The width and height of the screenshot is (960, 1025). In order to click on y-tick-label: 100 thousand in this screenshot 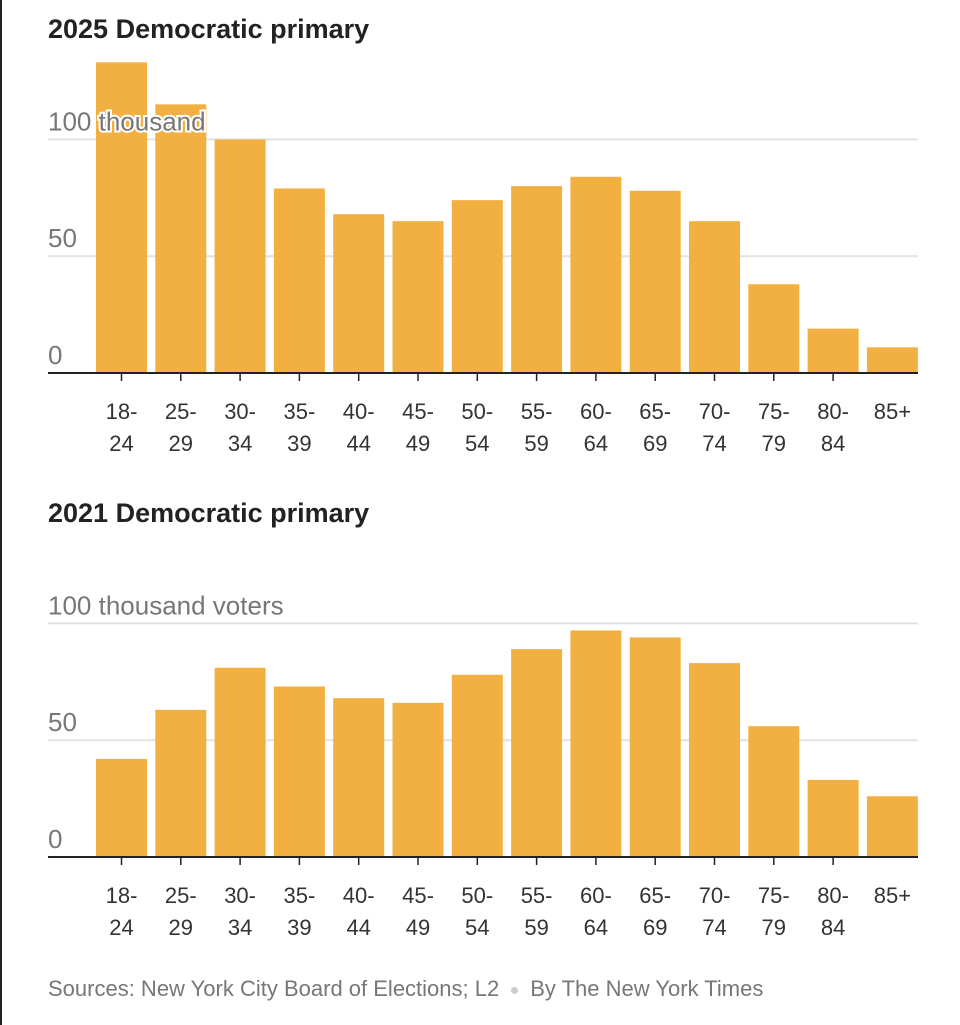, I will do `click(127, 121)`.